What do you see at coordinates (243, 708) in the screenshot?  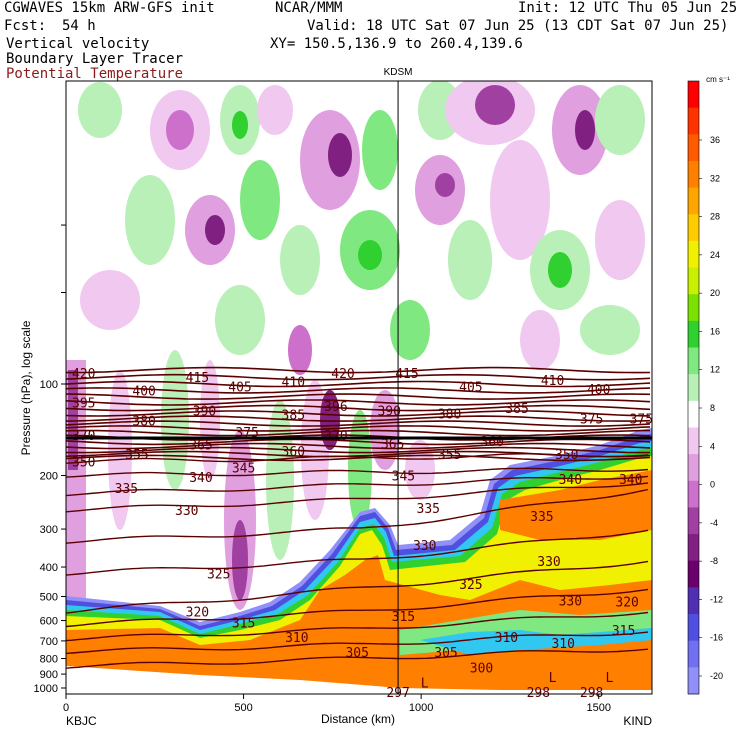 I see `x-tick-label: 500` at bounding box center [243, 708].